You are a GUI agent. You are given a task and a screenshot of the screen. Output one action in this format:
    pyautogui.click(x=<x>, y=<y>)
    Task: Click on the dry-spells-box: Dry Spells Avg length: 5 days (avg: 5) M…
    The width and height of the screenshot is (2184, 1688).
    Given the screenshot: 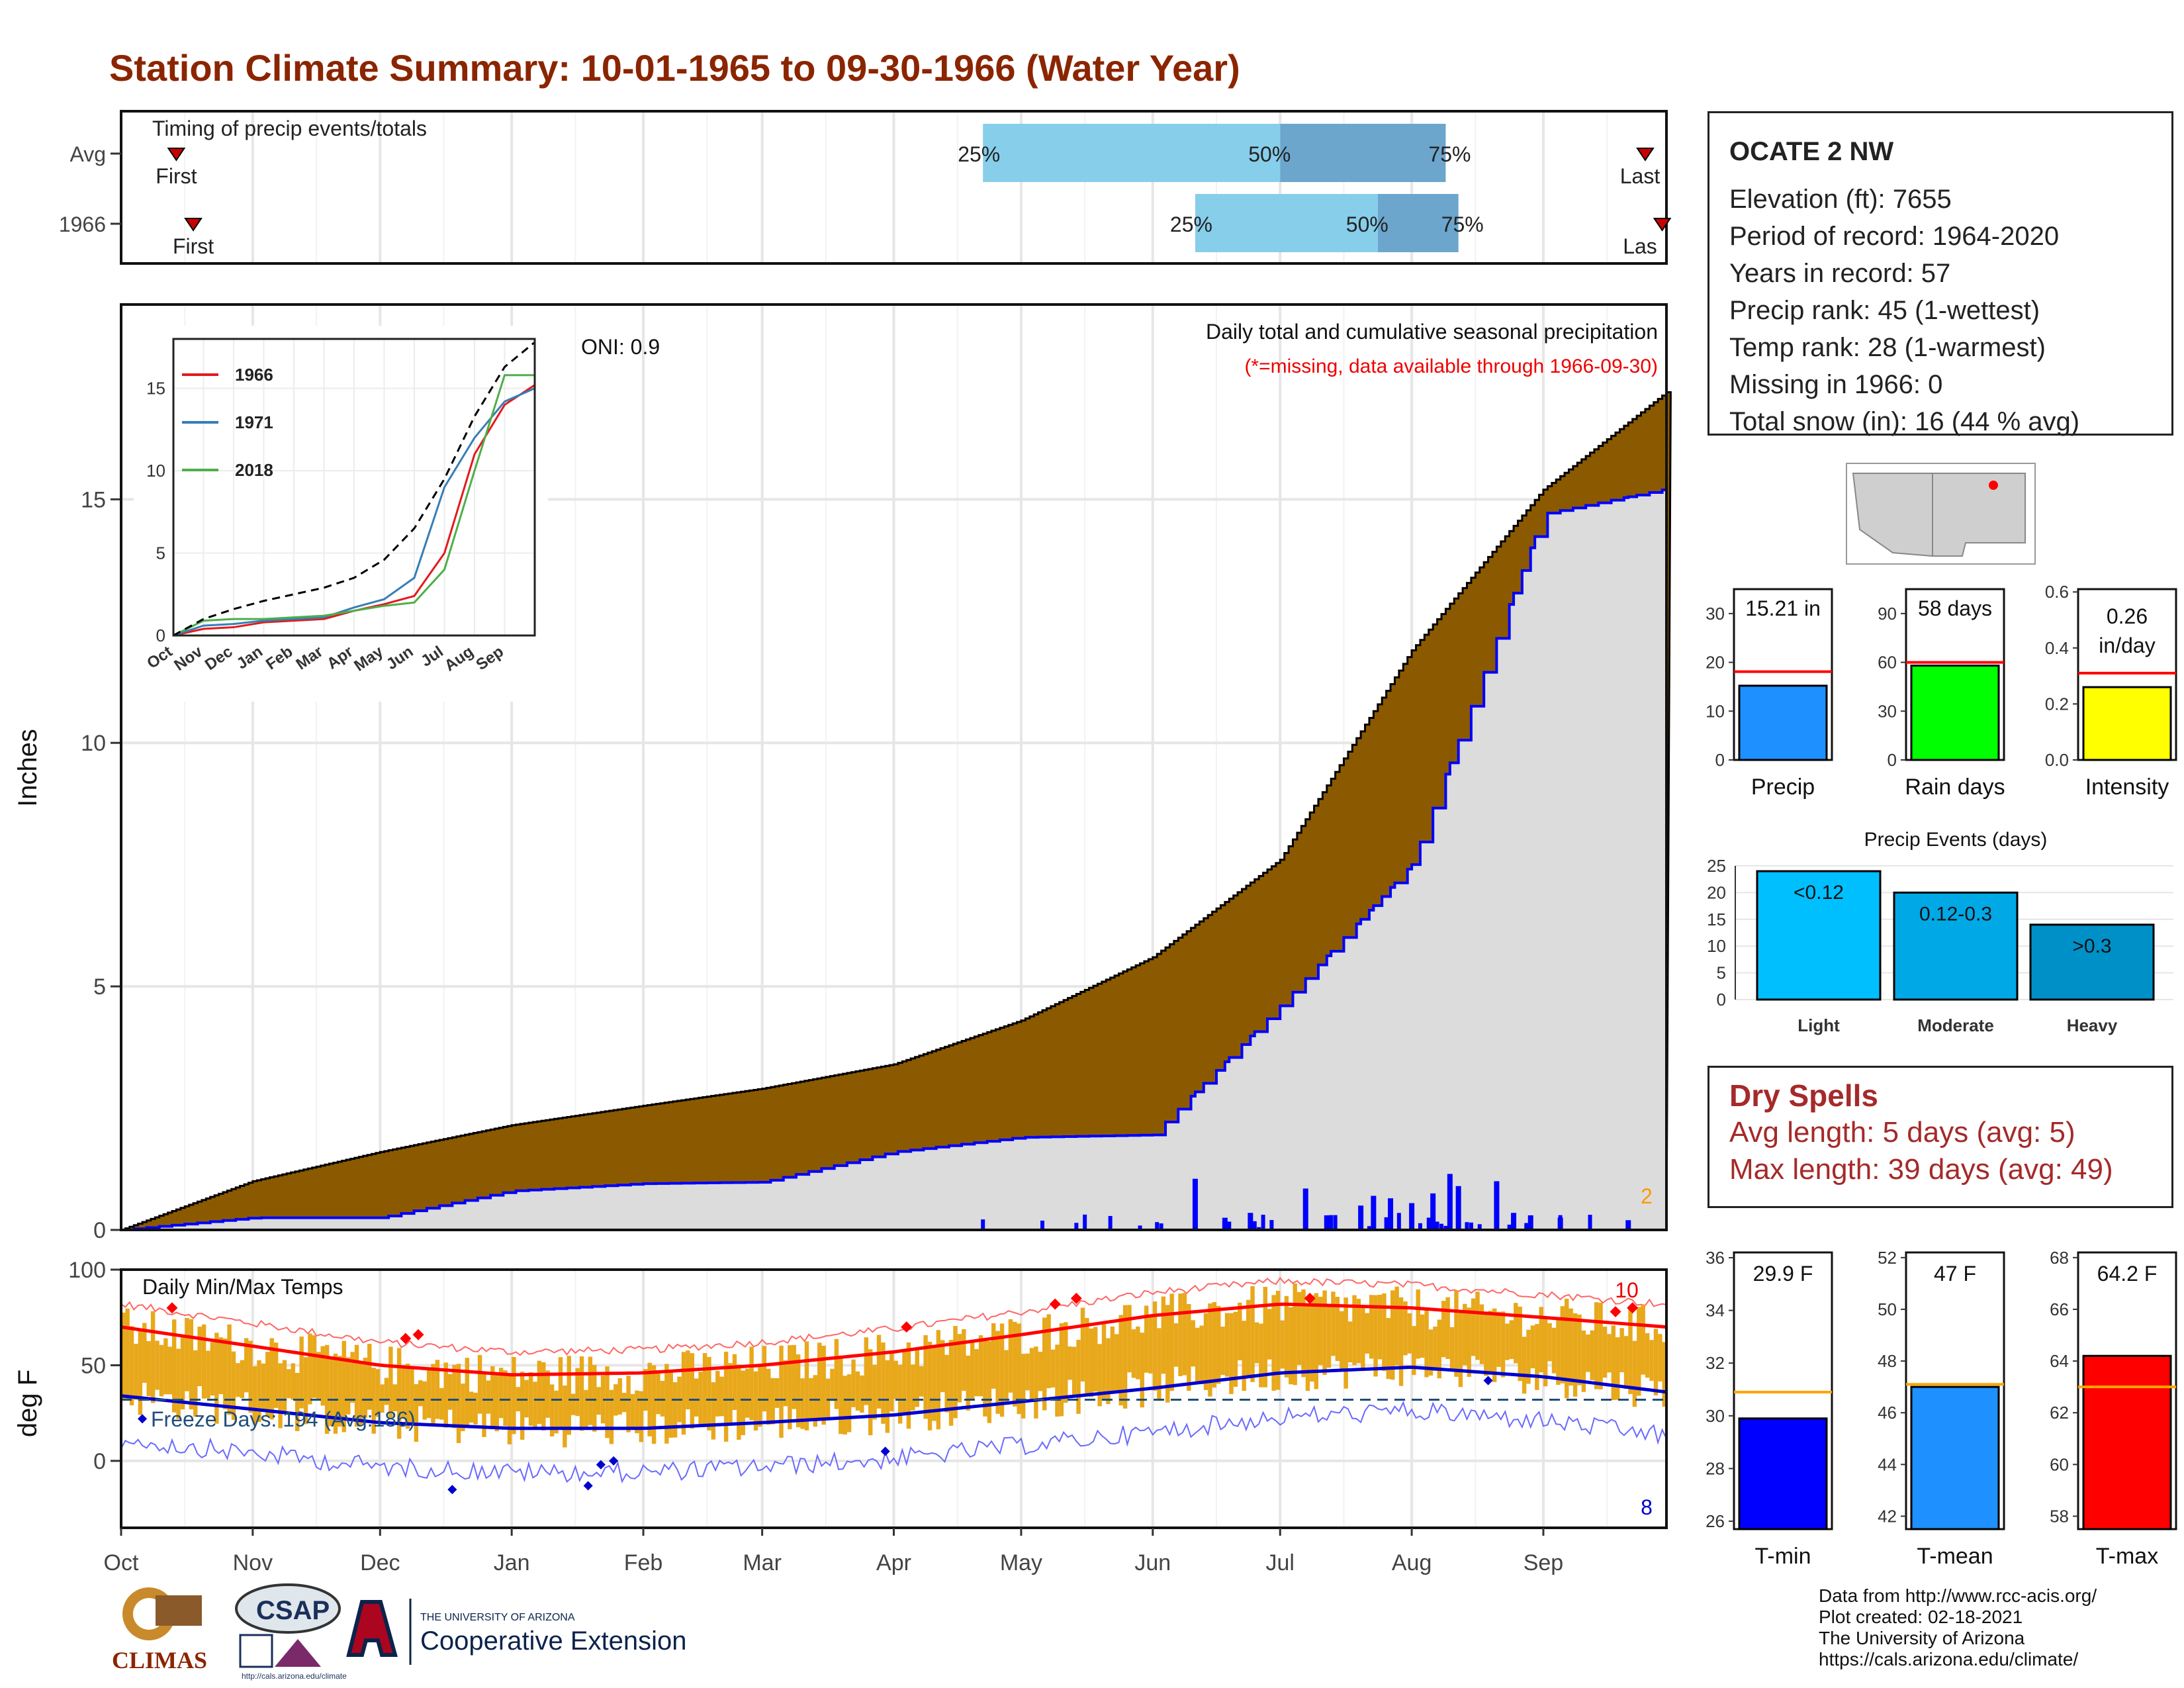 What is the action you would take?
    pyautogui.click(x=1940, y=1137)
    